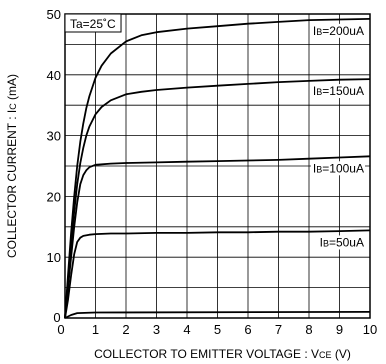 The width and height of the screenshot is (386, 364). What do you see at coordinates (339, 329) in the screenshot?
I see `x-tick-label: 9` at bounding box center [339, 329].